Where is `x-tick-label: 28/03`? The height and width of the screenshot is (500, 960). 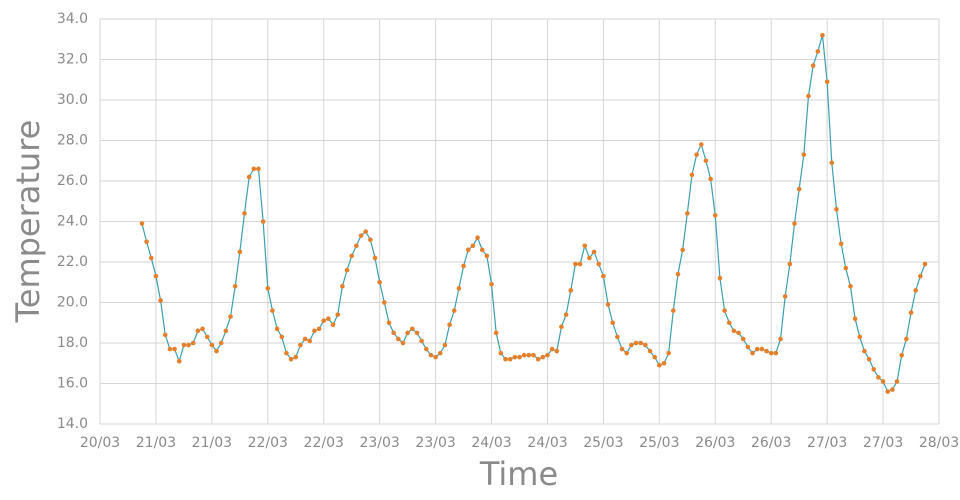
x-tick-label: 28/03 is located at coordinates (939, 443).